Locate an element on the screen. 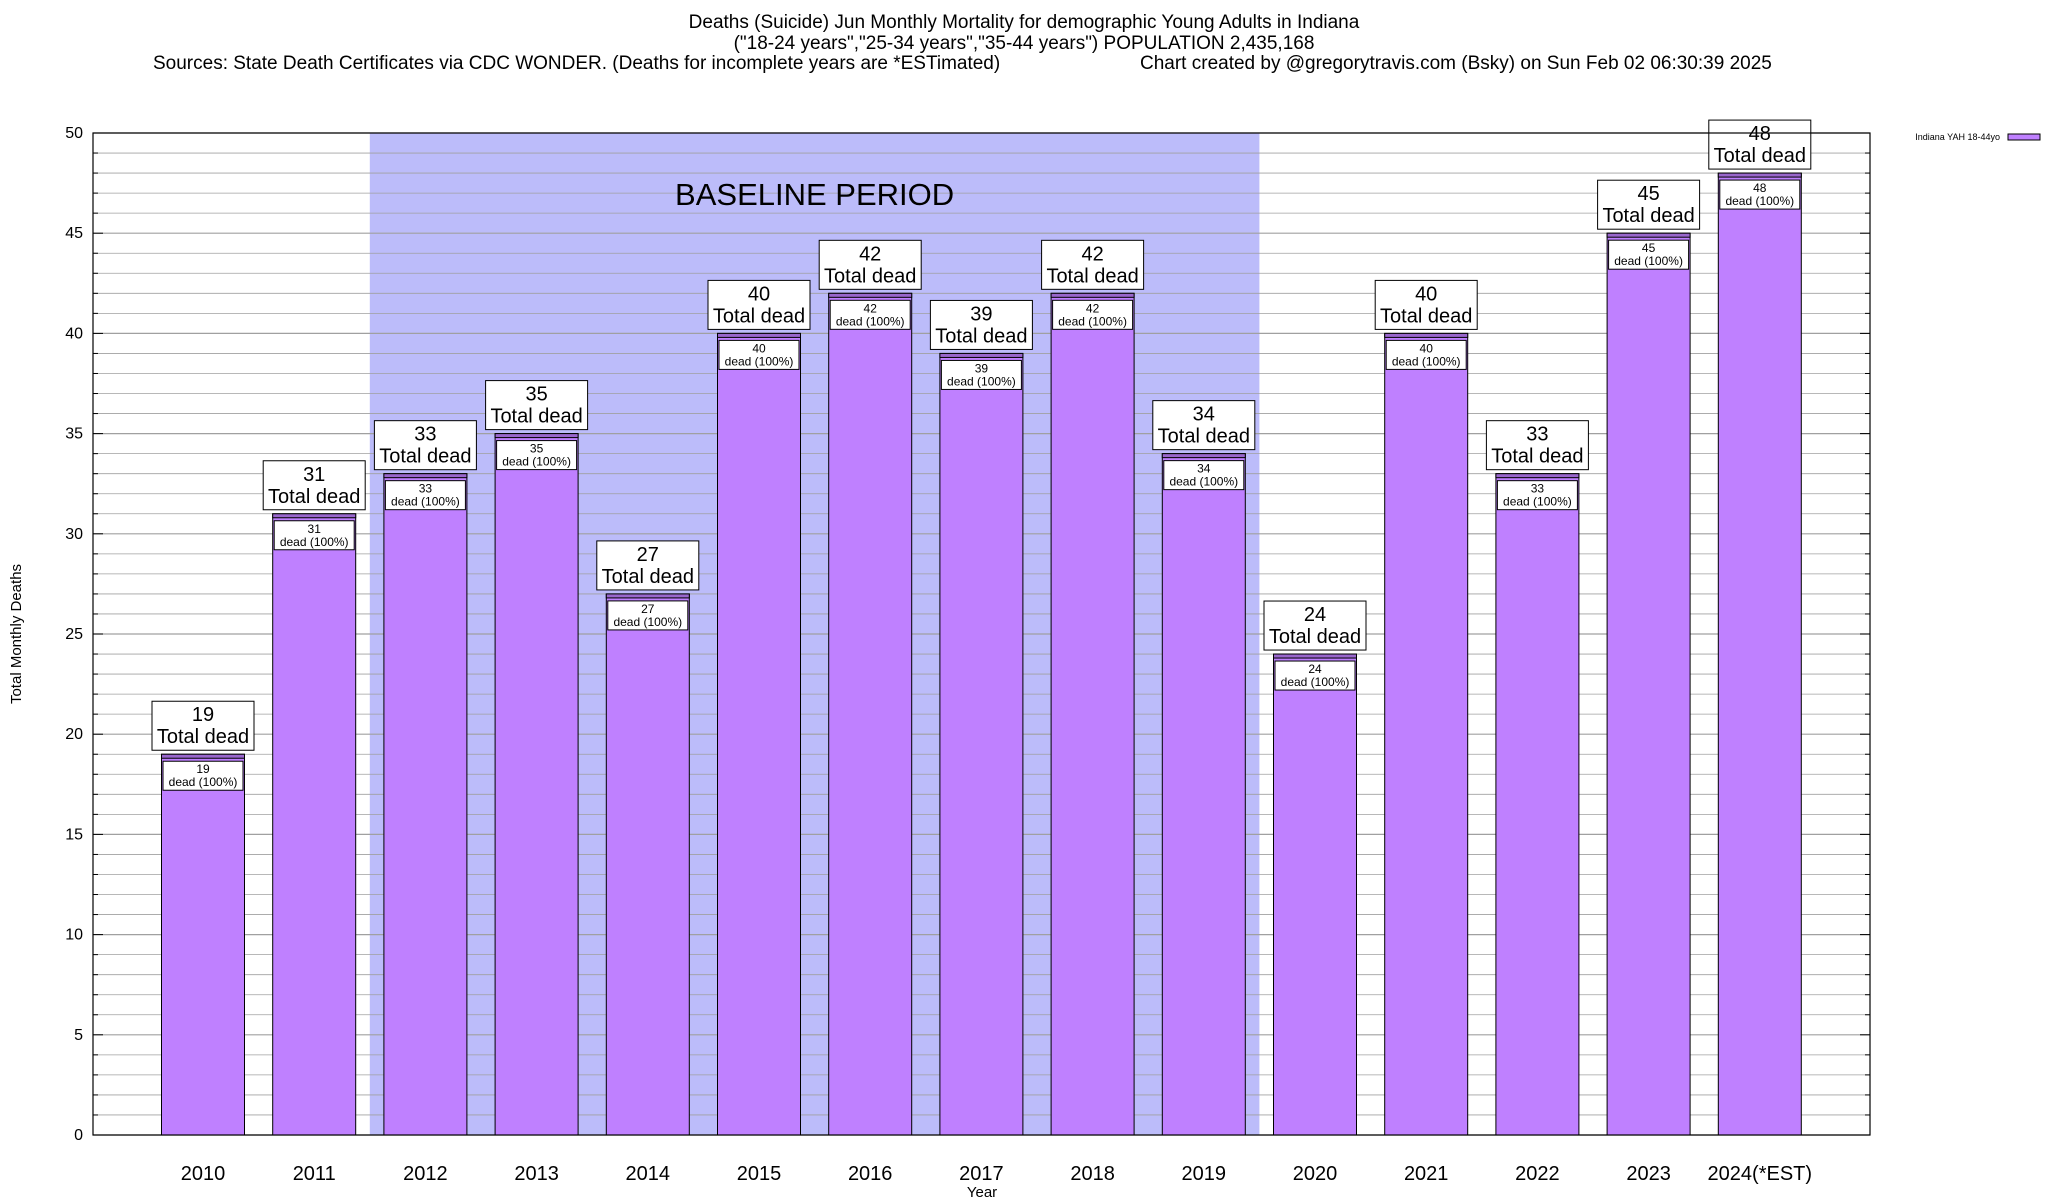 This screenshot has width=2048, height=1200. inner-value-label: 33 is located at coordinates (426, 489).